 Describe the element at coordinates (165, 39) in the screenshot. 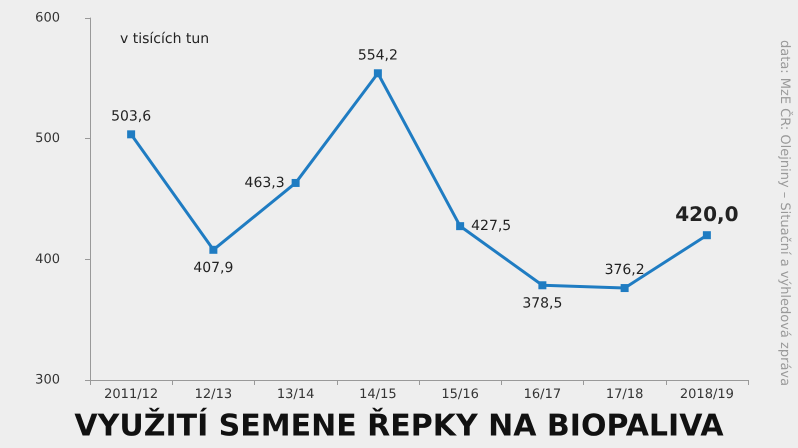

I see `y-axis-title: v tisících tun` at that location.